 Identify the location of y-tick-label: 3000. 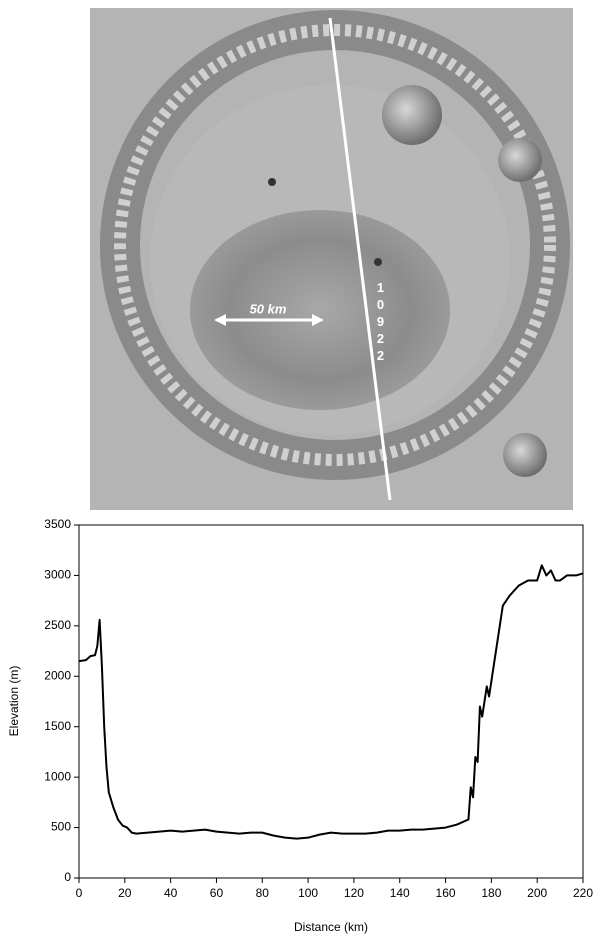
(57, 575).